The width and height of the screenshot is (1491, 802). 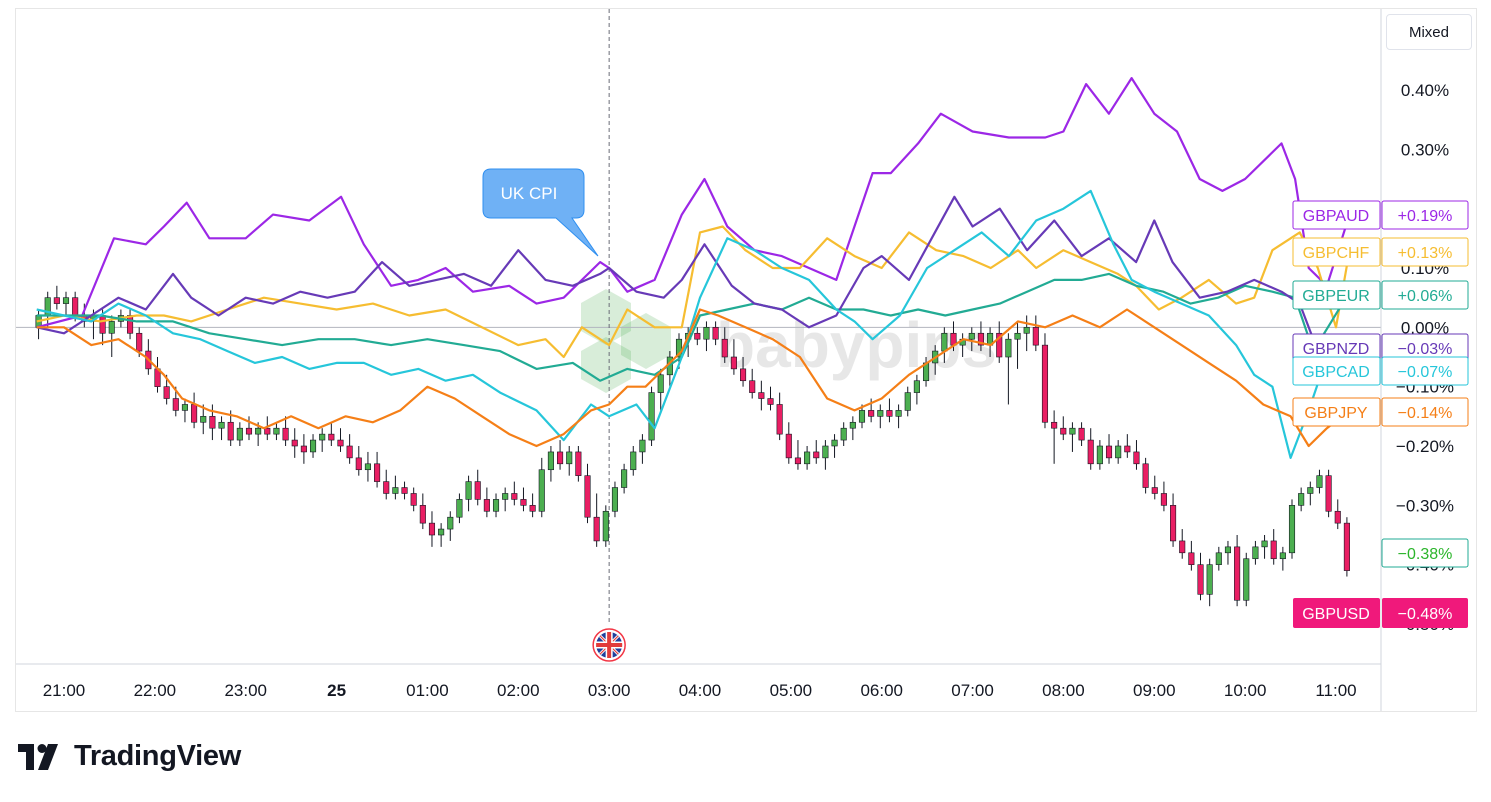 I want to click on x-tick-label: 01:00, so click(x=427, y=690).